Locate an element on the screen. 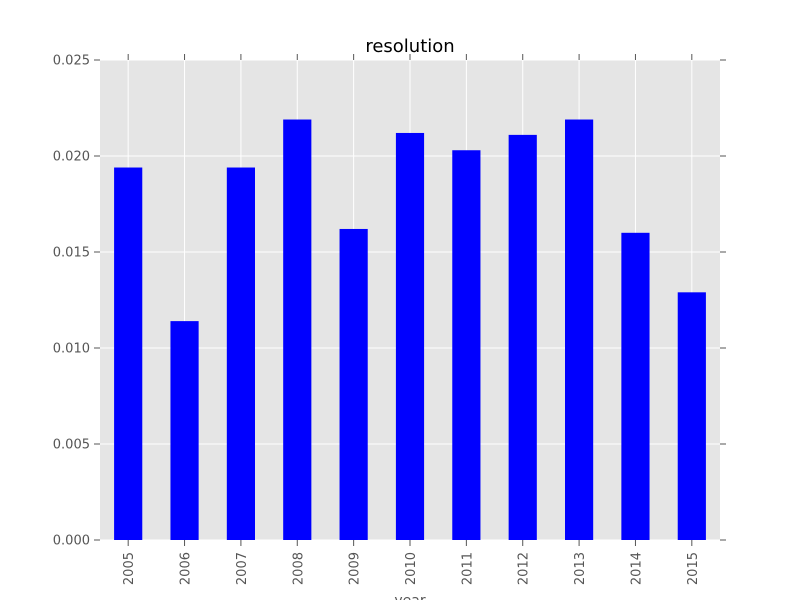  x-tick-label: 2010 is located at coordinates (411, 568).